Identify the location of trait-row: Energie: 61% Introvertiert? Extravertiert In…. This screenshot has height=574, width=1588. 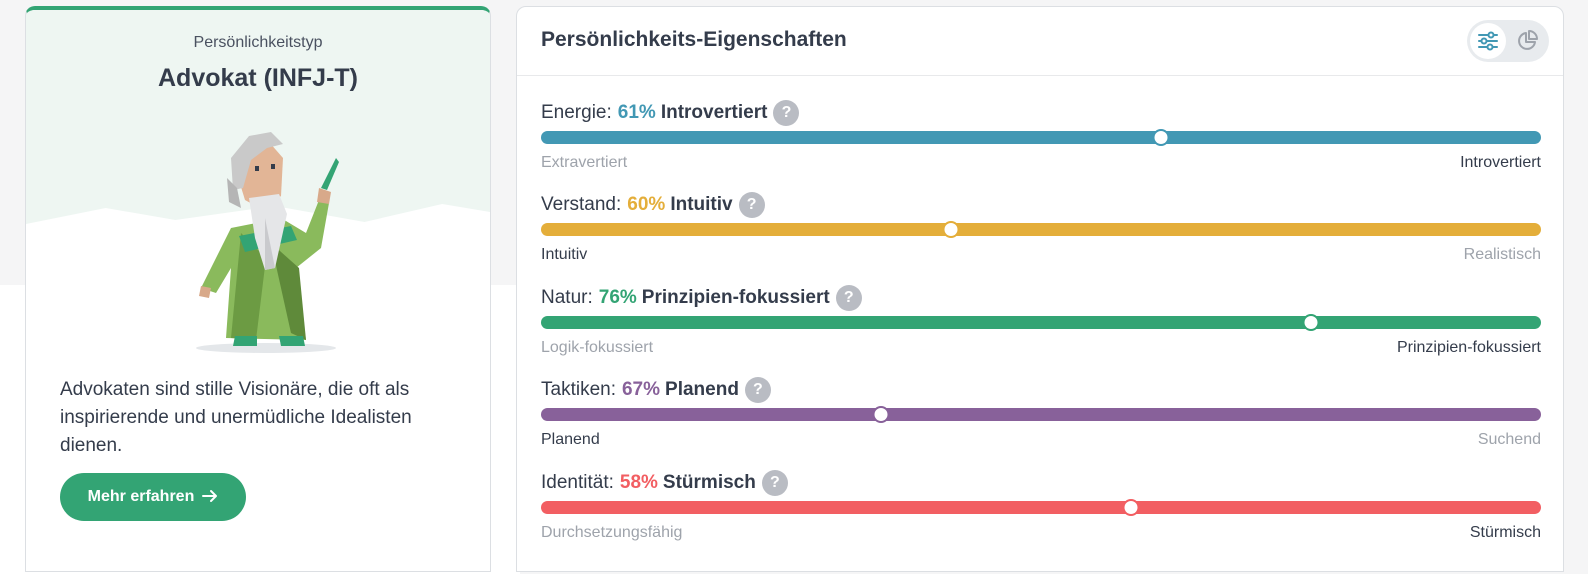
(1041, 140).